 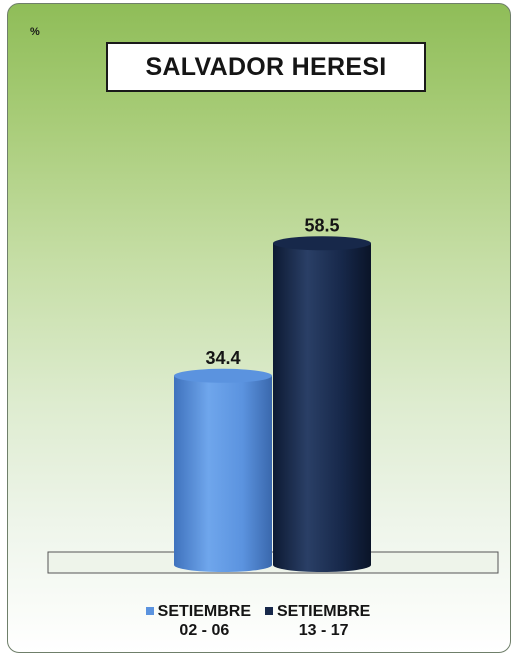 I want to click on legend-item-2: SETIEMBRE 13 - 17, so click(x=317, y=621).